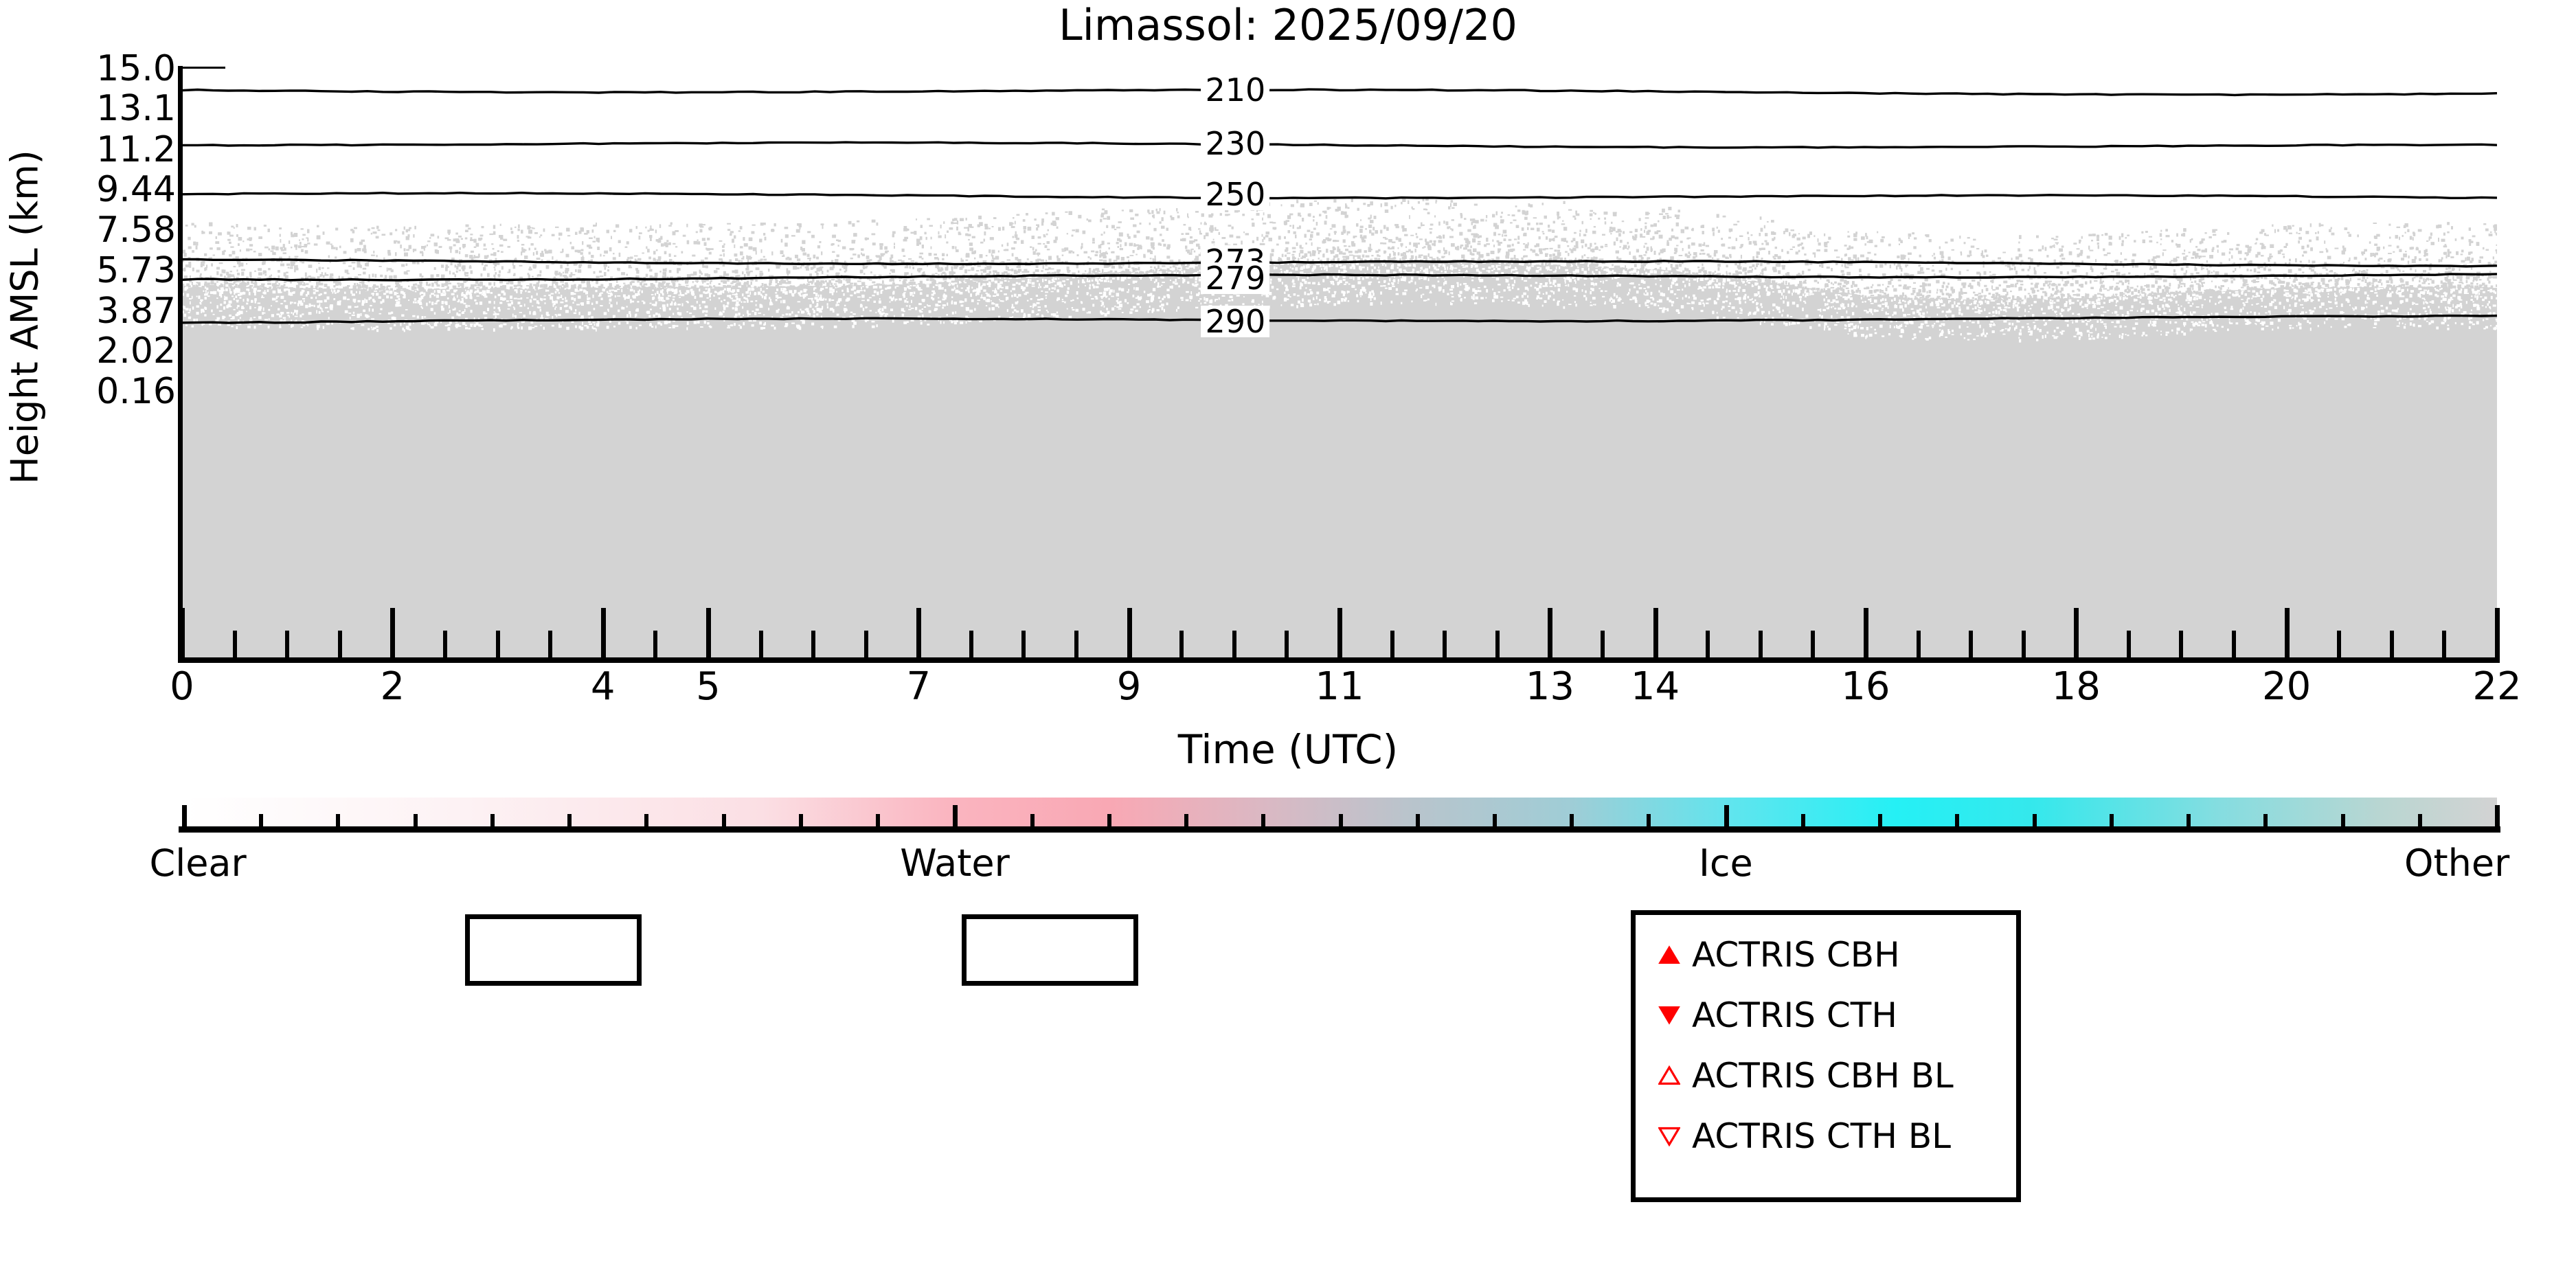 The image size is (2576, 1288). Describe the element at coordinates (1865, 686) in the screenshot. I see `x-tick-label: 16` at that location.